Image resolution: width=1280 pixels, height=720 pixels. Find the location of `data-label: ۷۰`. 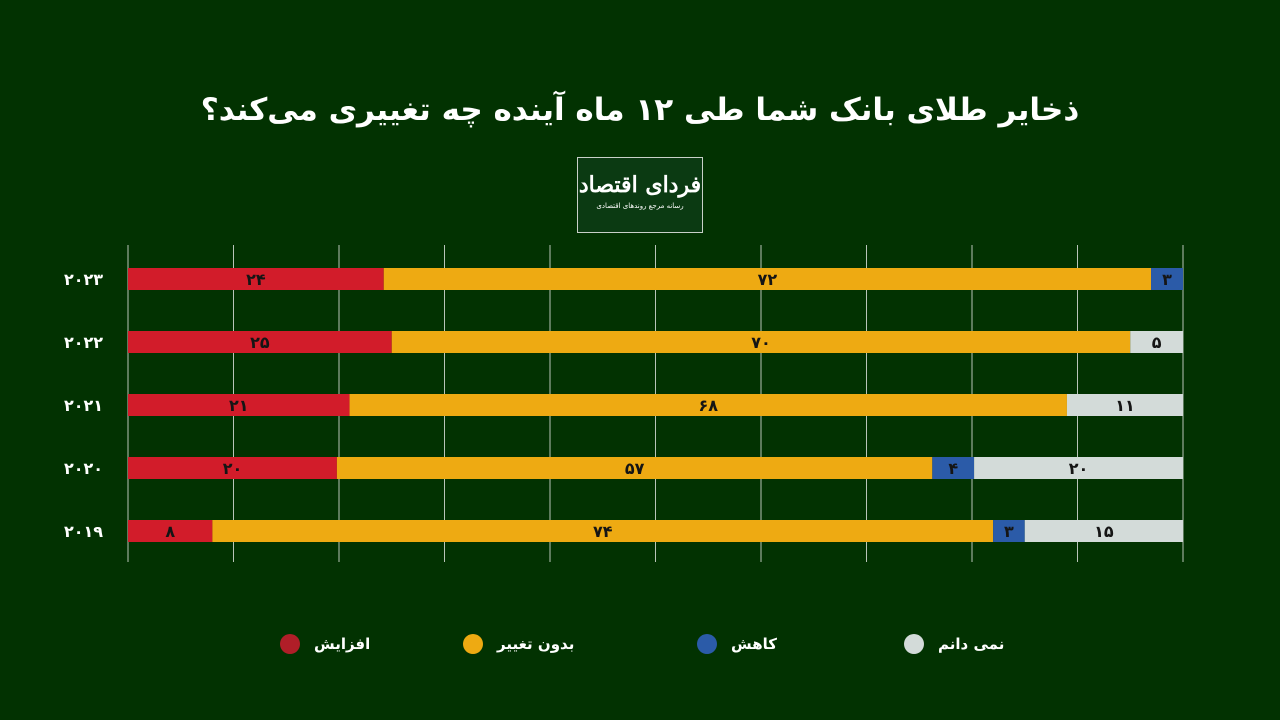

data-label: ۷۰ is located at coordinates (761, 342).